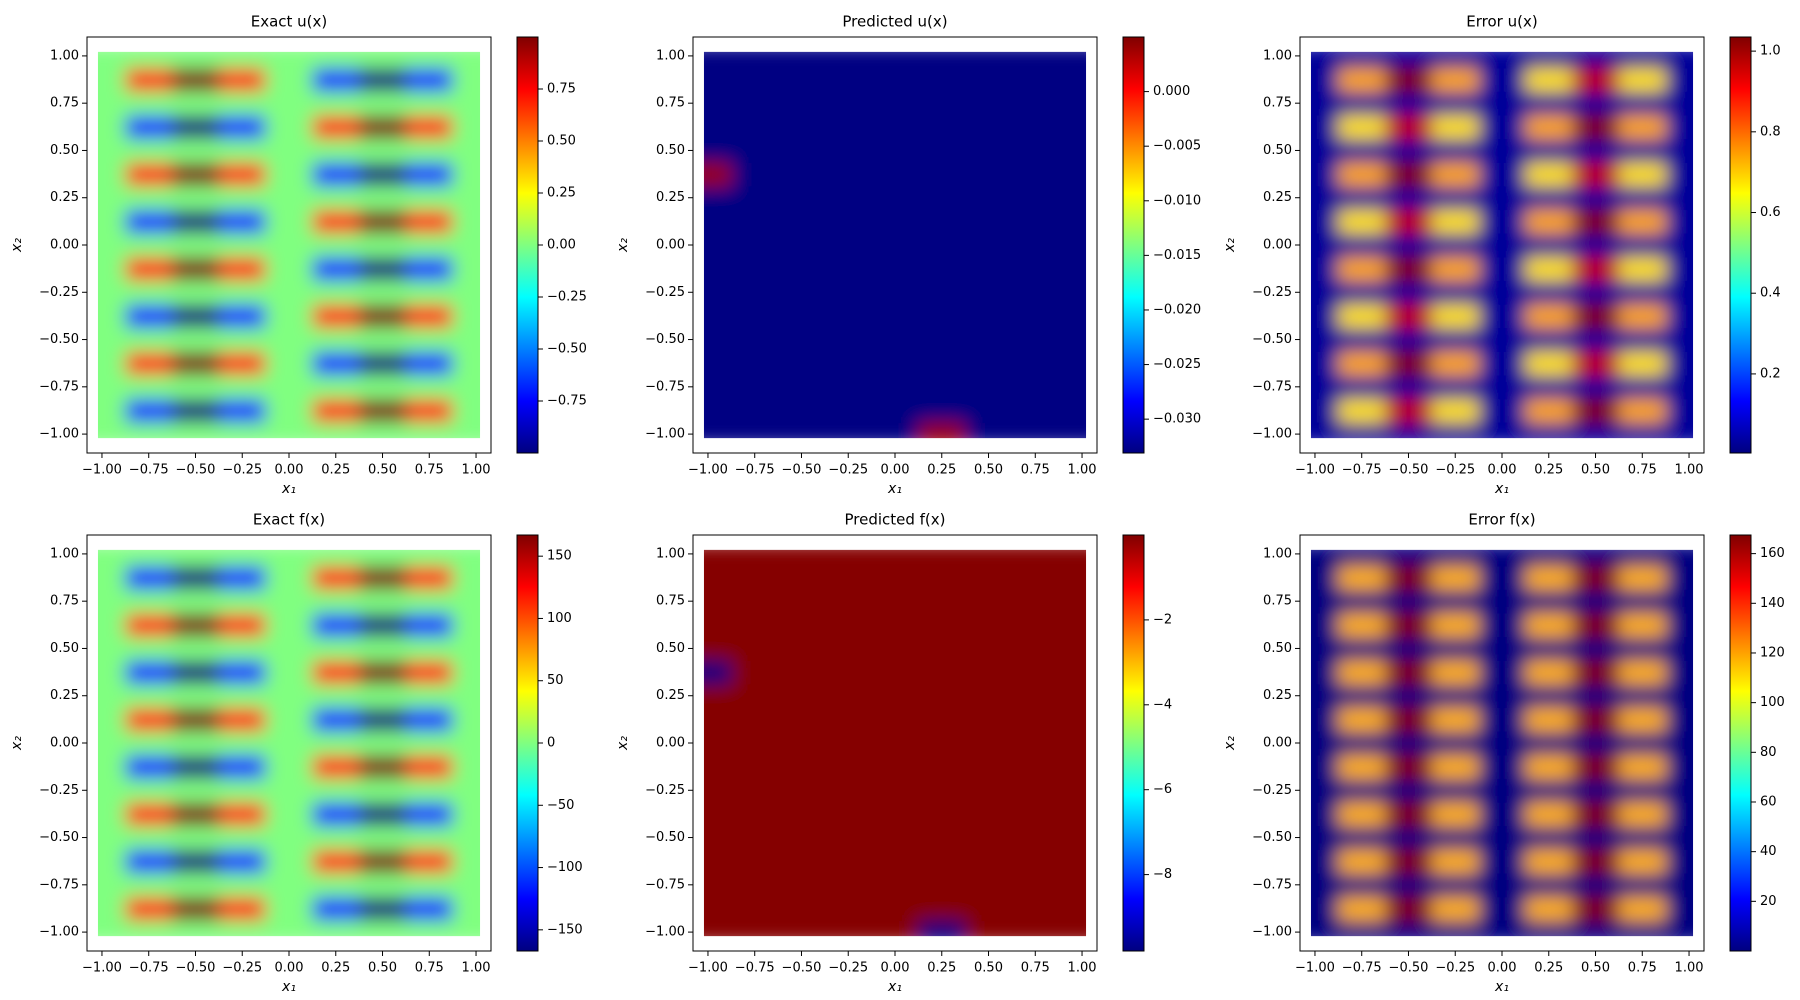  Describe the element at coordinates (1171, 91) in the screenshot. I see `colorbar-tick-label: 0.000` at that location.